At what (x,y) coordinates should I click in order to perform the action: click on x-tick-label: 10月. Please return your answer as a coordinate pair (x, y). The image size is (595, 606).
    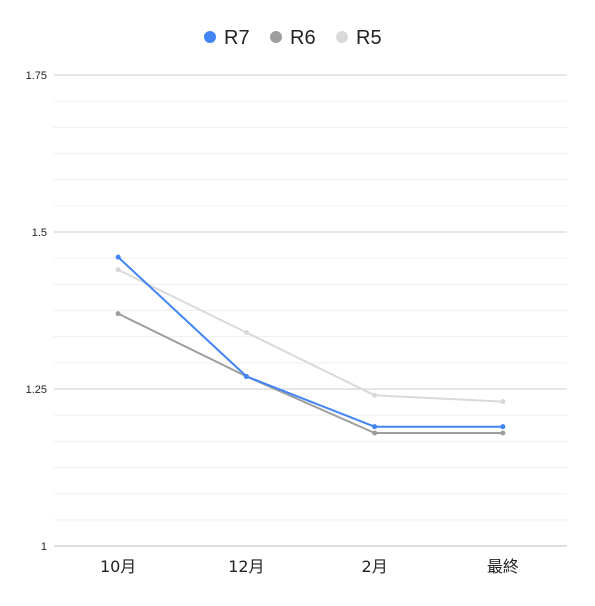
    Looking at the image, I should click on (118, 566).